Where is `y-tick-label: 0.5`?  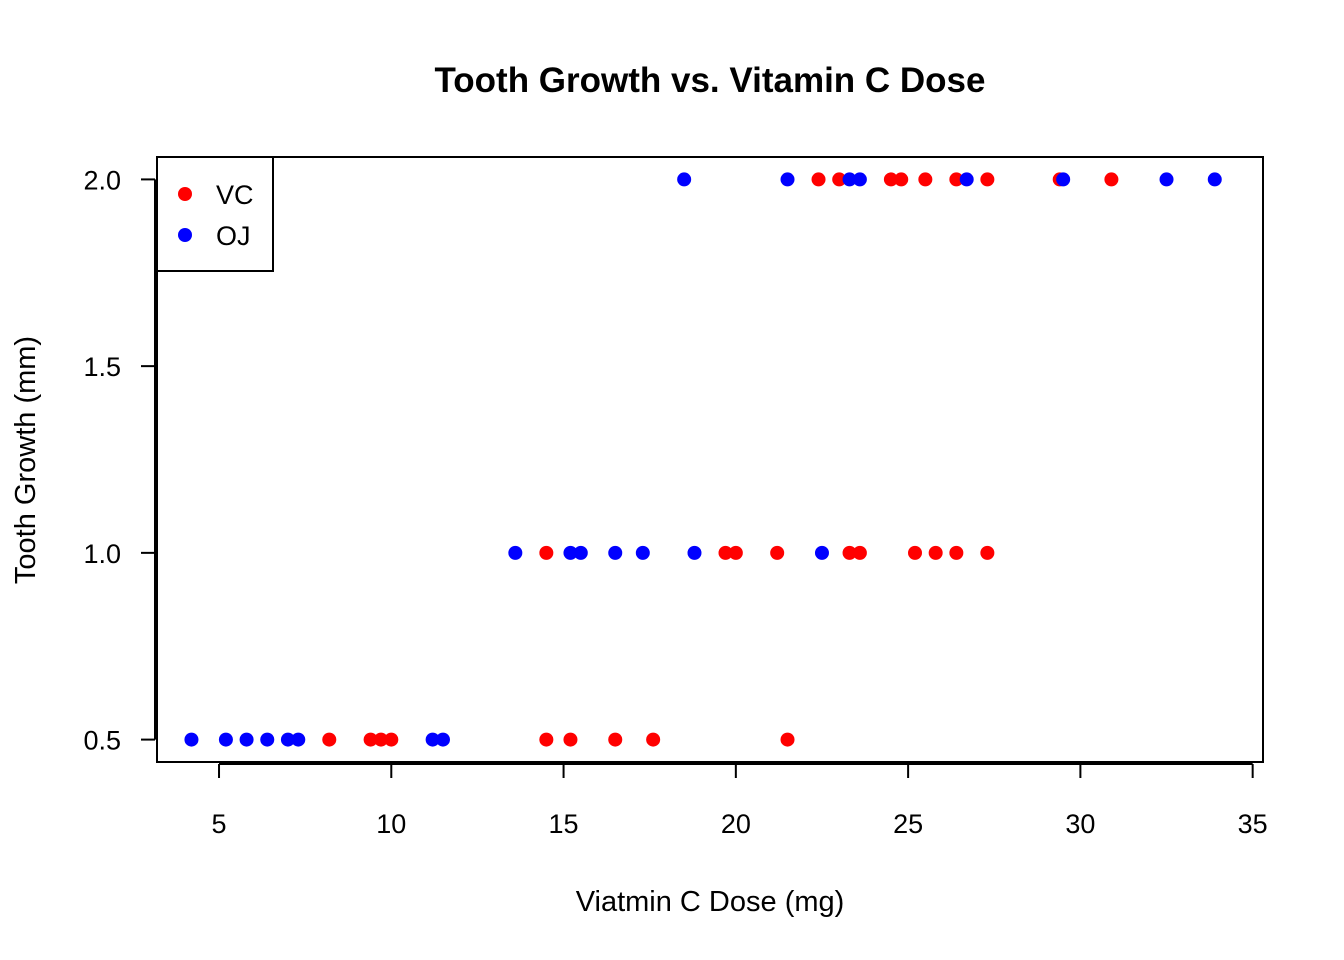
y-tick-label: 0.5 is located at coordinates (102, 741).